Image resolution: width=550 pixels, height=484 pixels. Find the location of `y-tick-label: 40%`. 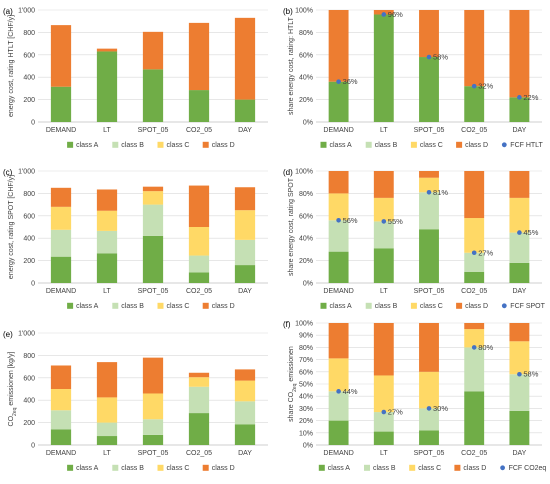

y-tick-label: 40% is located at coordinates (306, 397).